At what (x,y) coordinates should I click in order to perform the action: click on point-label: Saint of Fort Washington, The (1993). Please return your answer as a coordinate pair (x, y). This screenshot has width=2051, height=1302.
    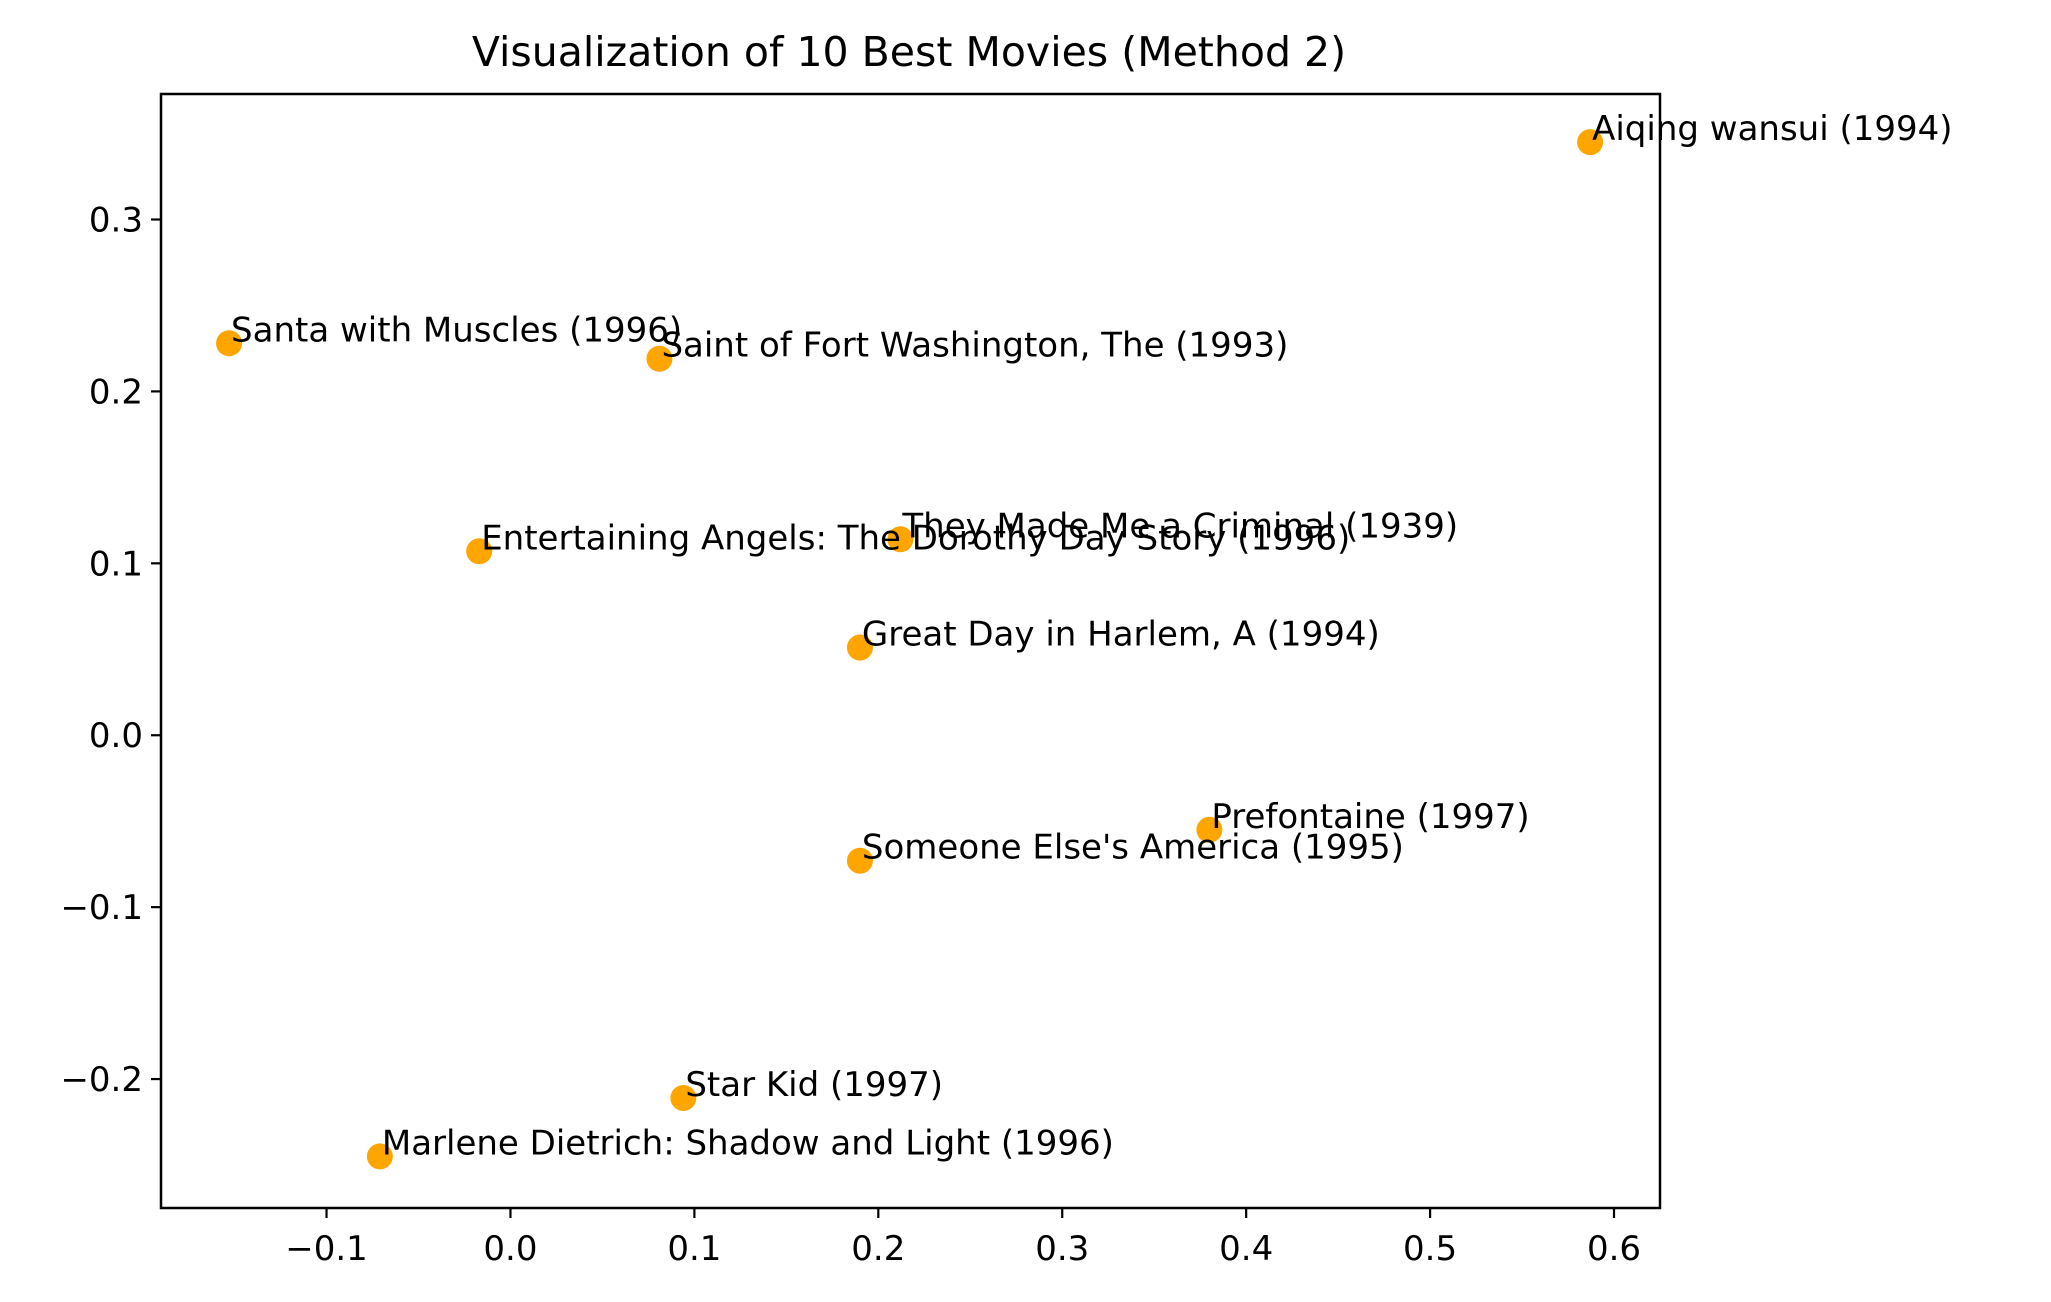
    Looking at the image, I should click on (974, 346).